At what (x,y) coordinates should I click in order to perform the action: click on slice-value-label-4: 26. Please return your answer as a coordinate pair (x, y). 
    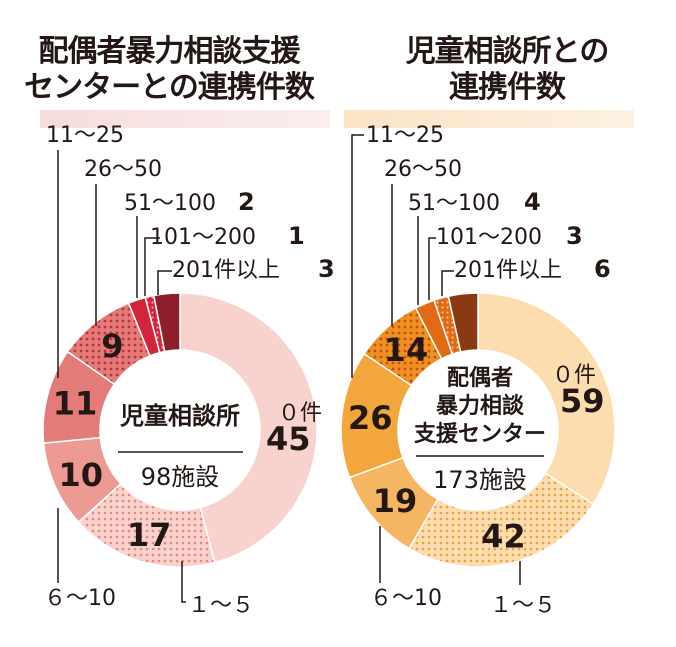
    Looking at the image, I should click on (370, 418).